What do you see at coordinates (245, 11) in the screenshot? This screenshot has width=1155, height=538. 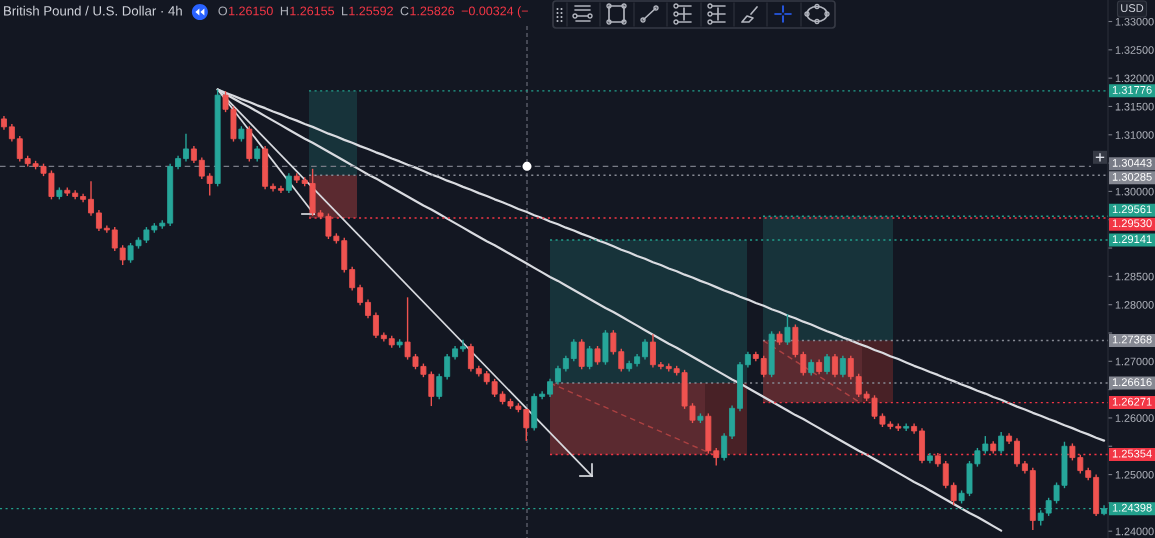 I see `annotation: O1.26150` at bounding box center [245, 11].